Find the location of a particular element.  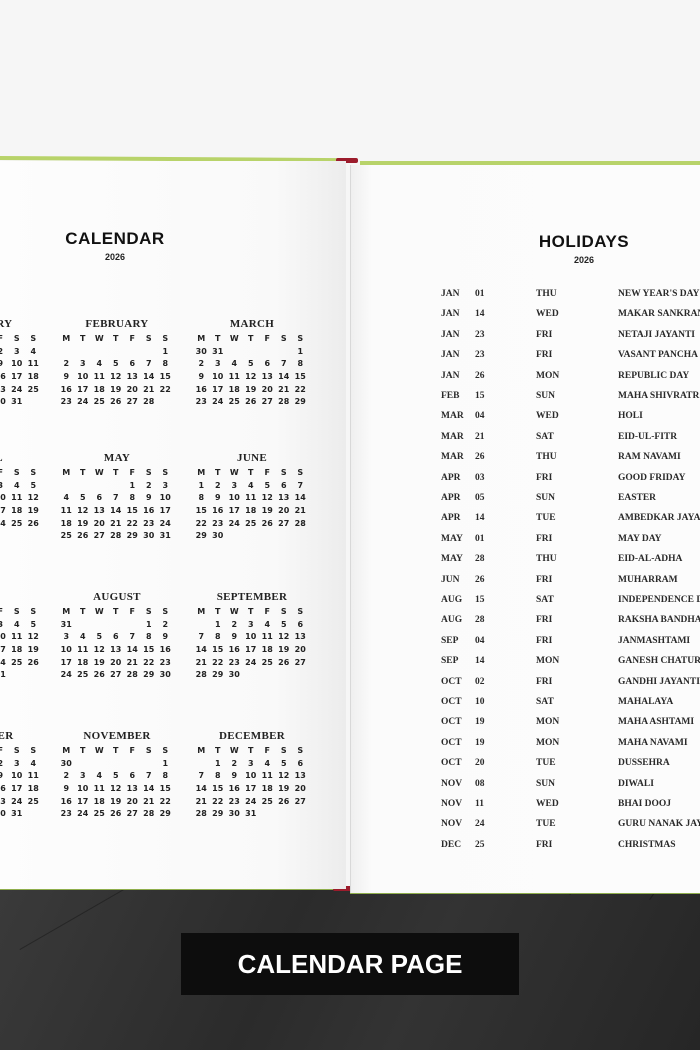

holiday-row: JAN 26 MON REPUBLIC DAY is located at coordinates (525, 381).